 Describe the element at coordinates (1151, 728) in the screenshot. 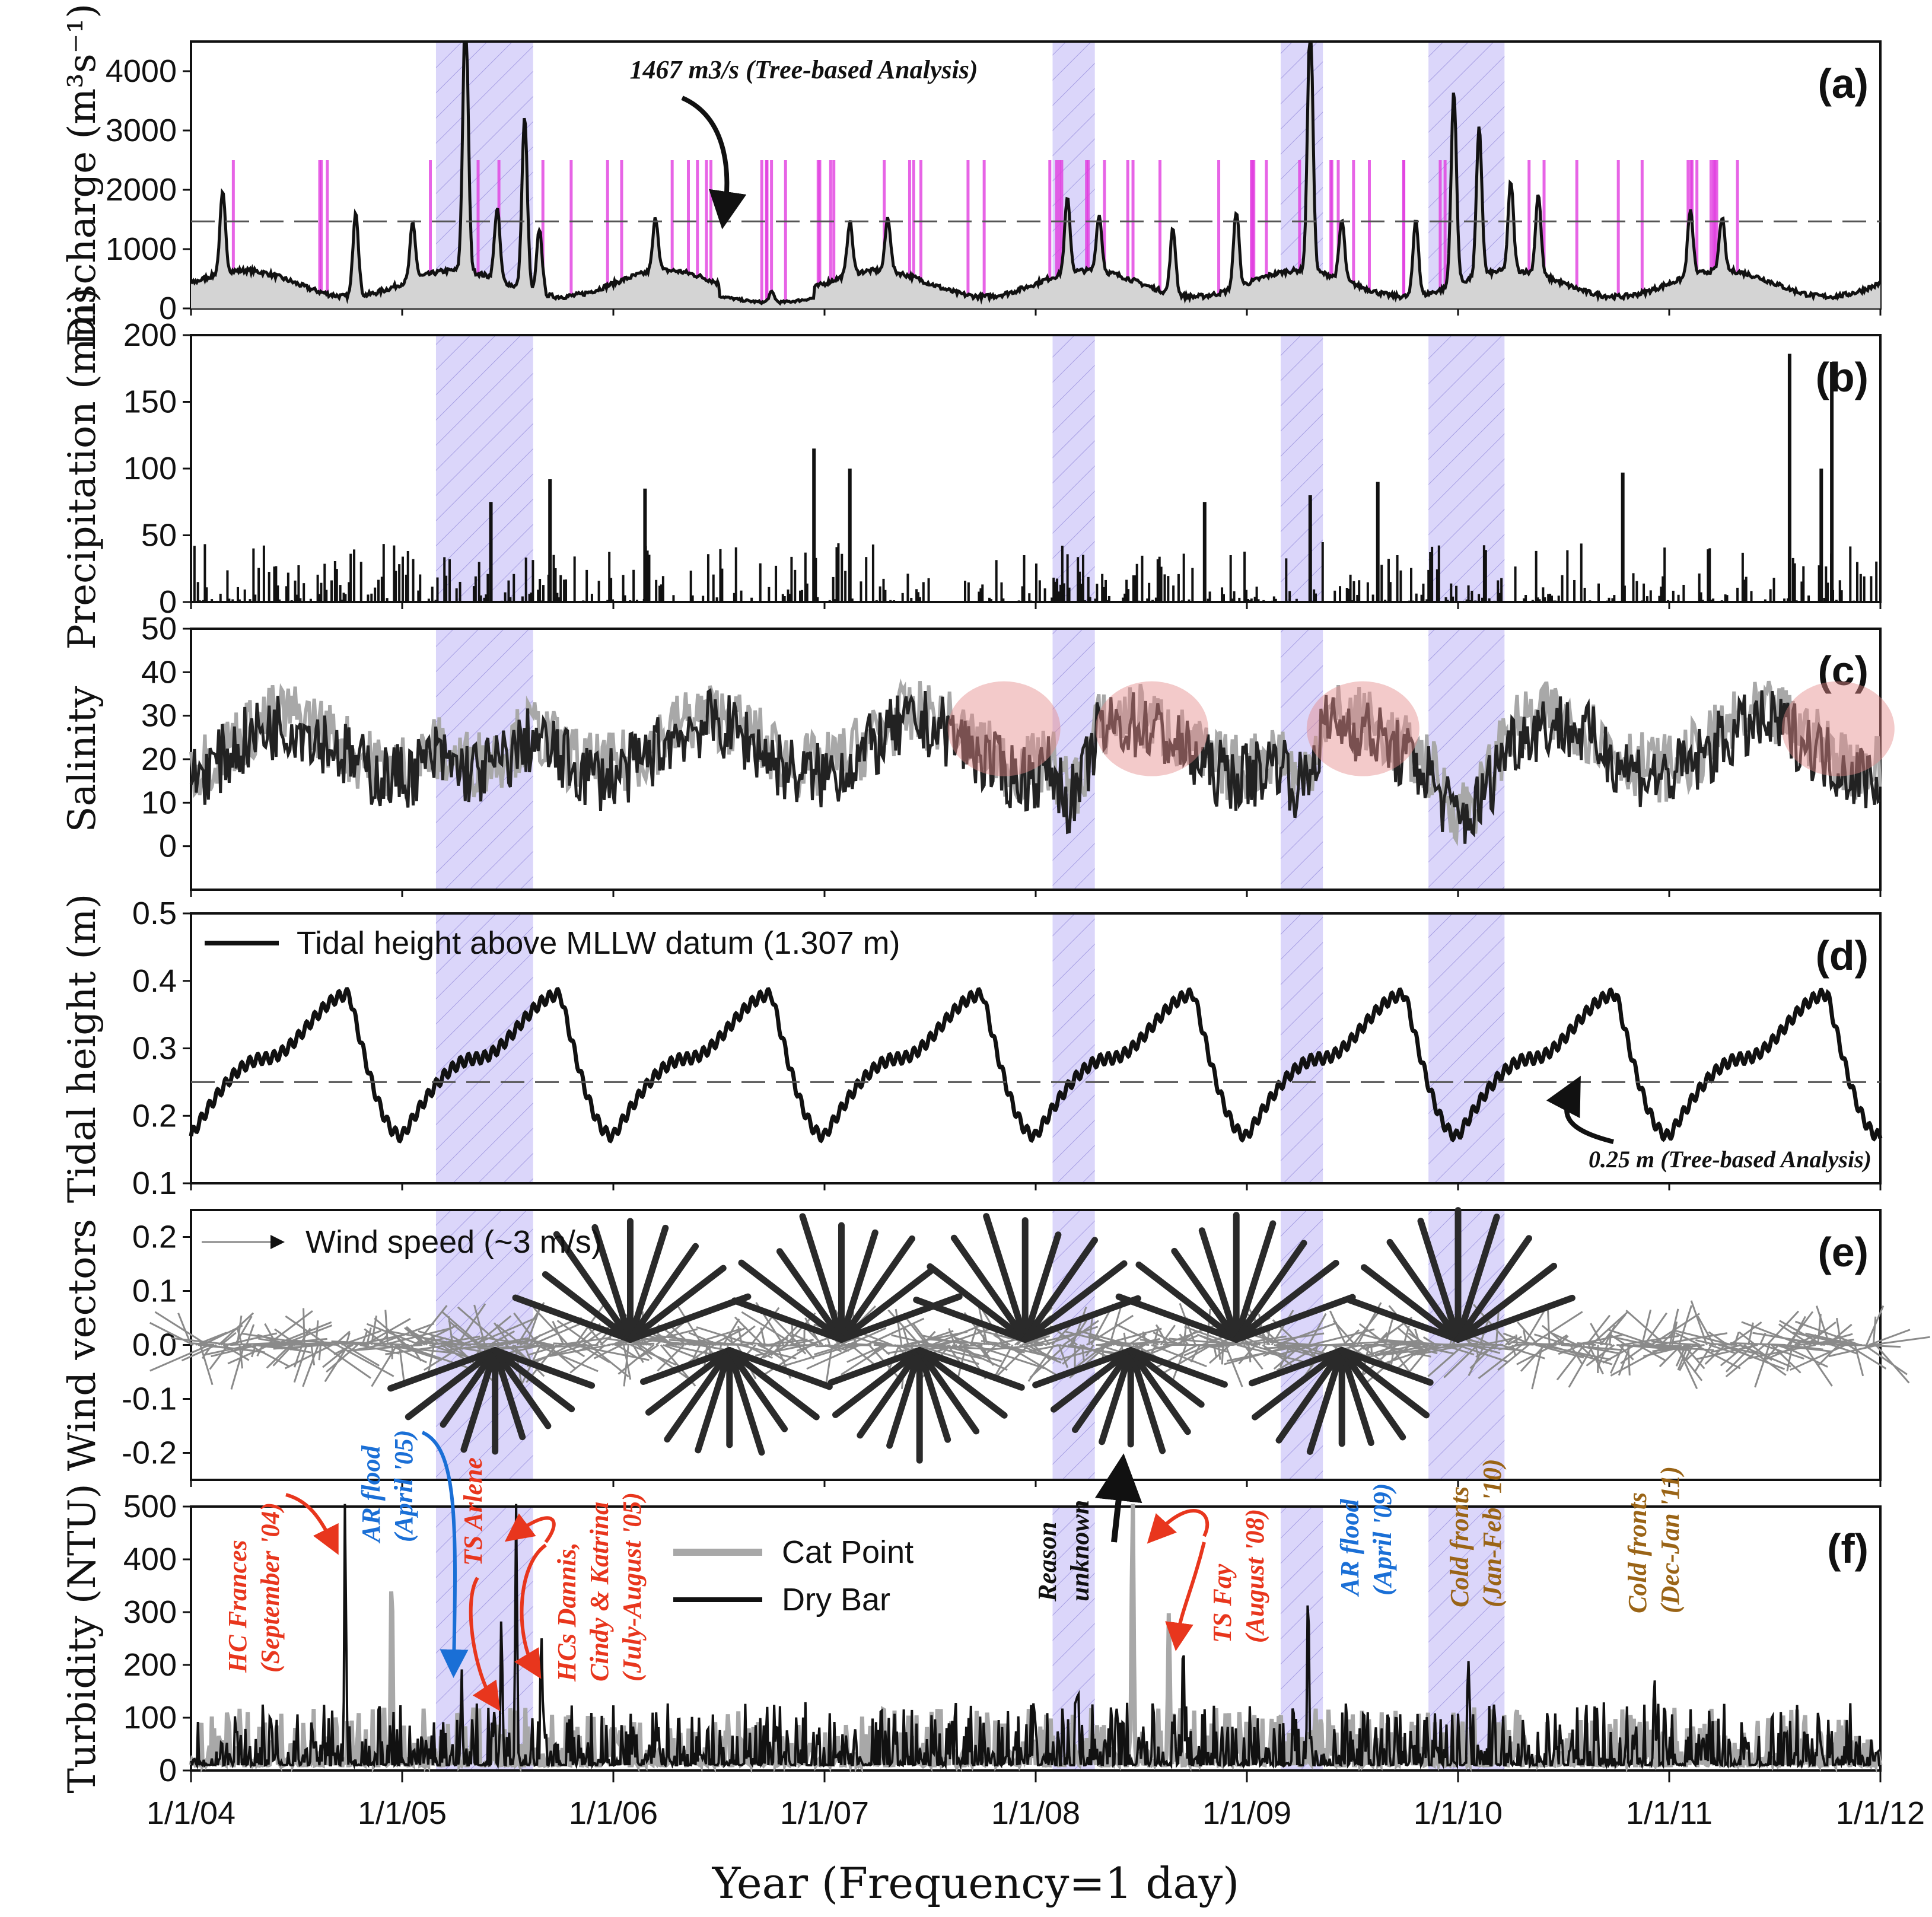

I see `panel-c-high-salinity-highlight` at that location.